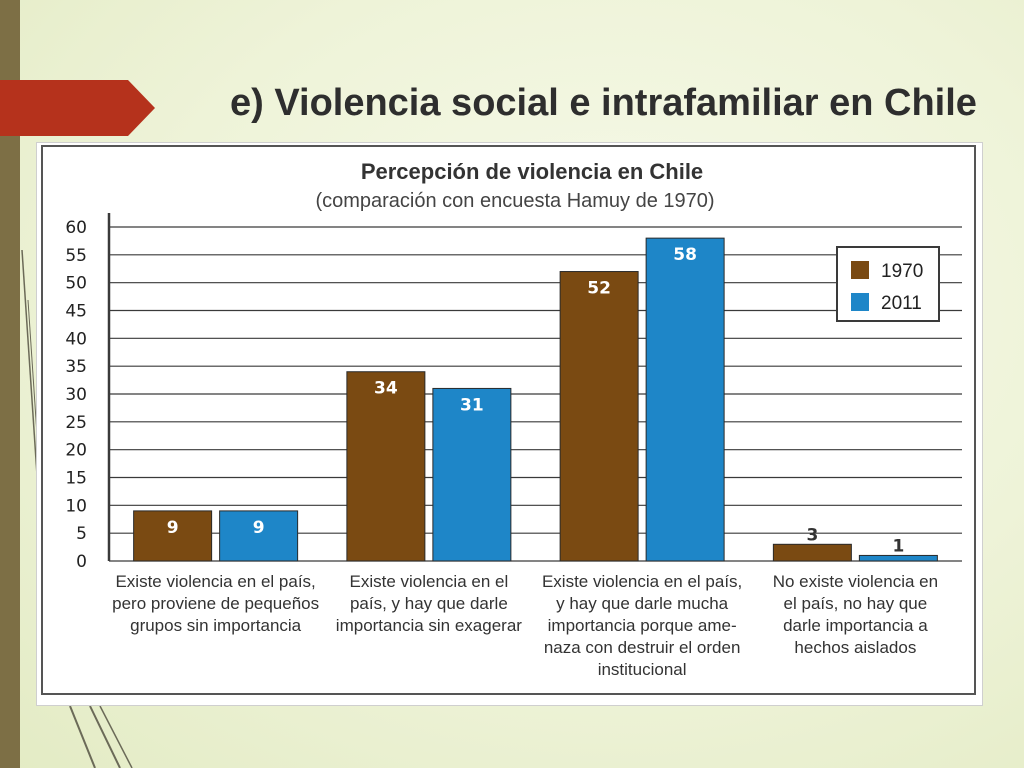 The image size is (1024, 768). Describe the element at coordinates (10, 384) in the screenshot. I see `sidebar-accent-bar` at that location.